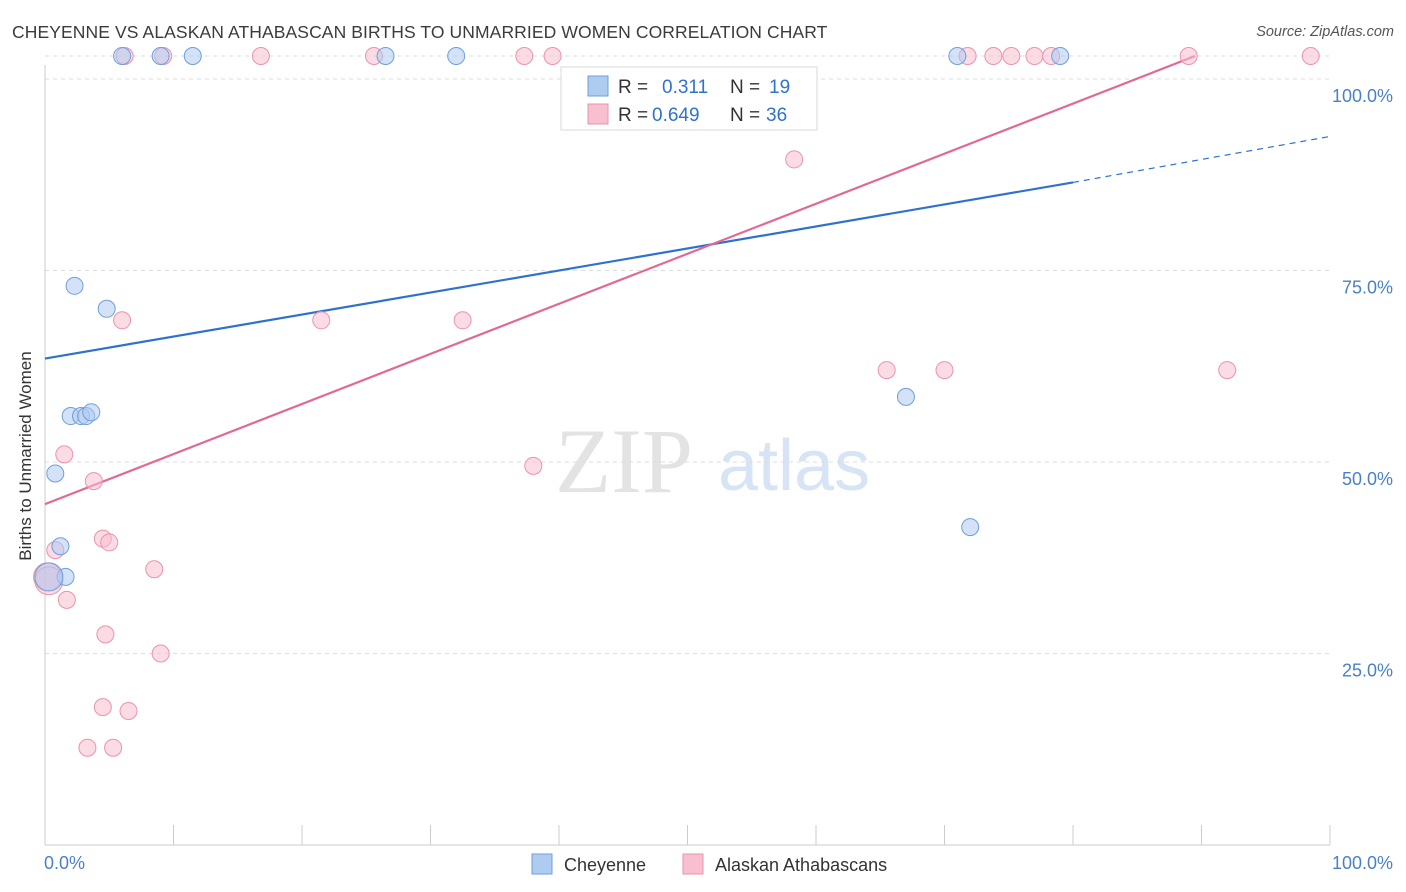  Describe the element at coordinates (676, 115) in the screenshot. I see `legend-r-value: 0.649` at that location.